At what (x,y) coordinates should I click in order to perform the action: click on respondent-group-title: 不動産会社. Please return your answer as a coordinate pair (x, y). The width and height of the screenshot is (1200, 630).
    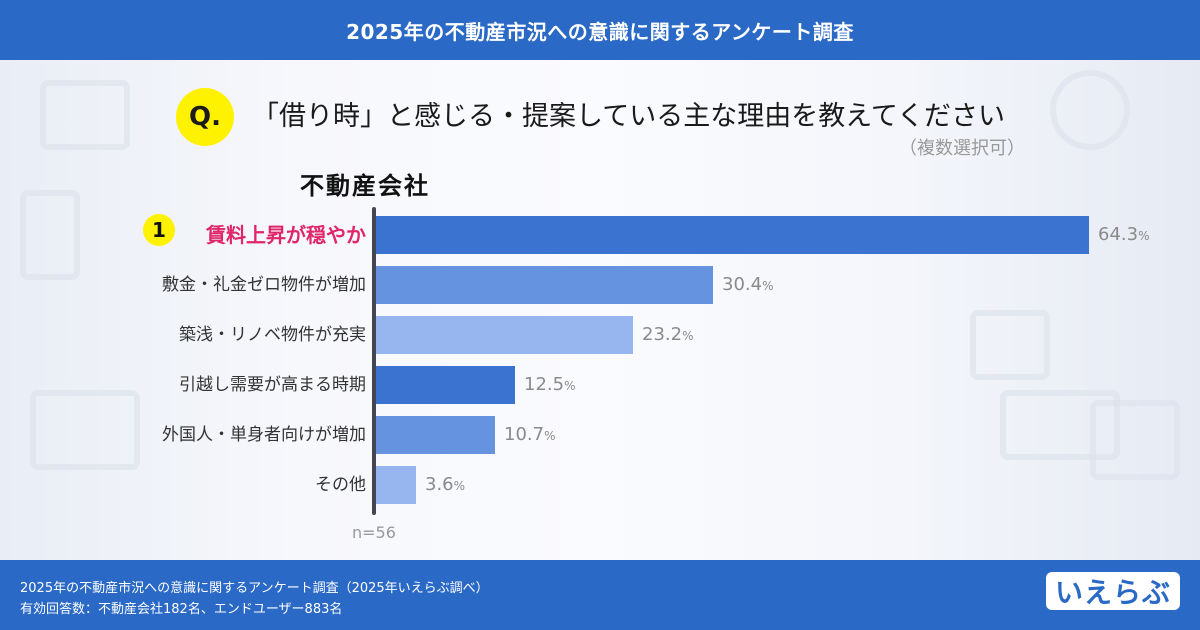
    Looking at the image, I should click on (365, 186).